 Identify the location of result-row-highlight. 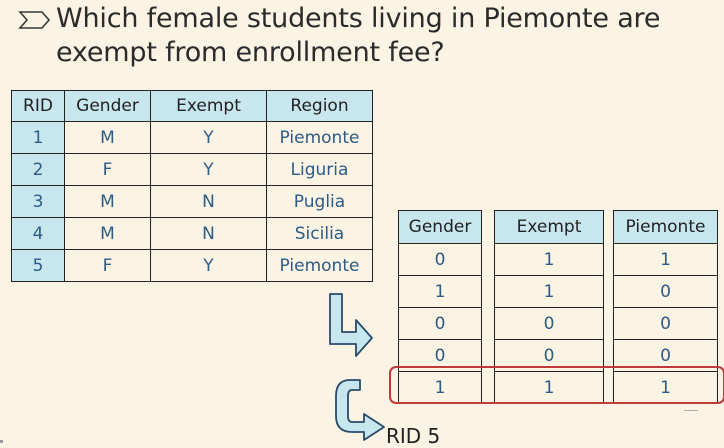
(556, 385).